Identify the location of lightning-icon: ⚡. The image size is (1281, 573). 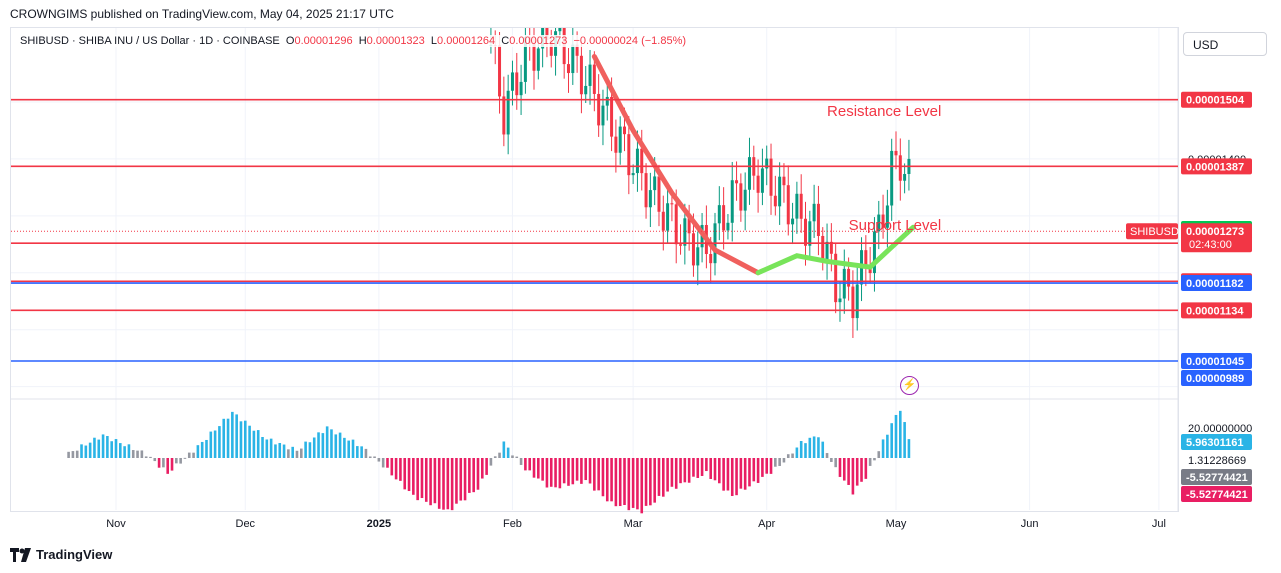
(909, 385).